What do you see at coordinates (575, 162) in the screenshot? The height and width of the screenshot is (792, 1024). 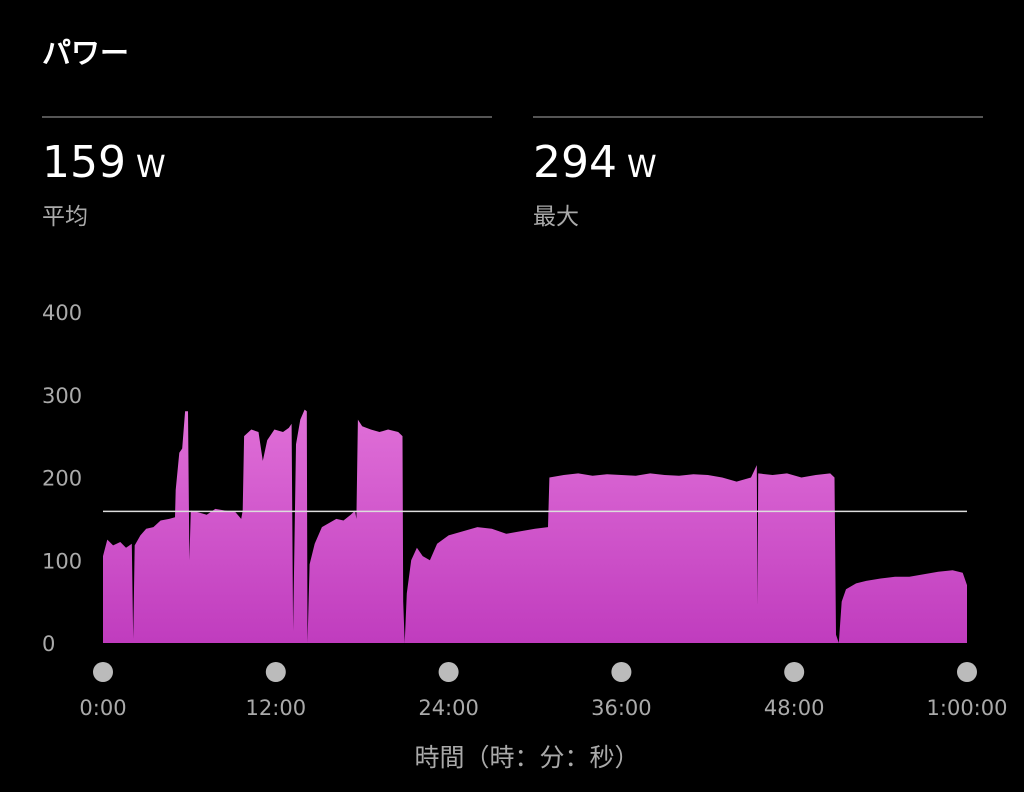 I see `max-value: 294` at bounding box center [575, 162].